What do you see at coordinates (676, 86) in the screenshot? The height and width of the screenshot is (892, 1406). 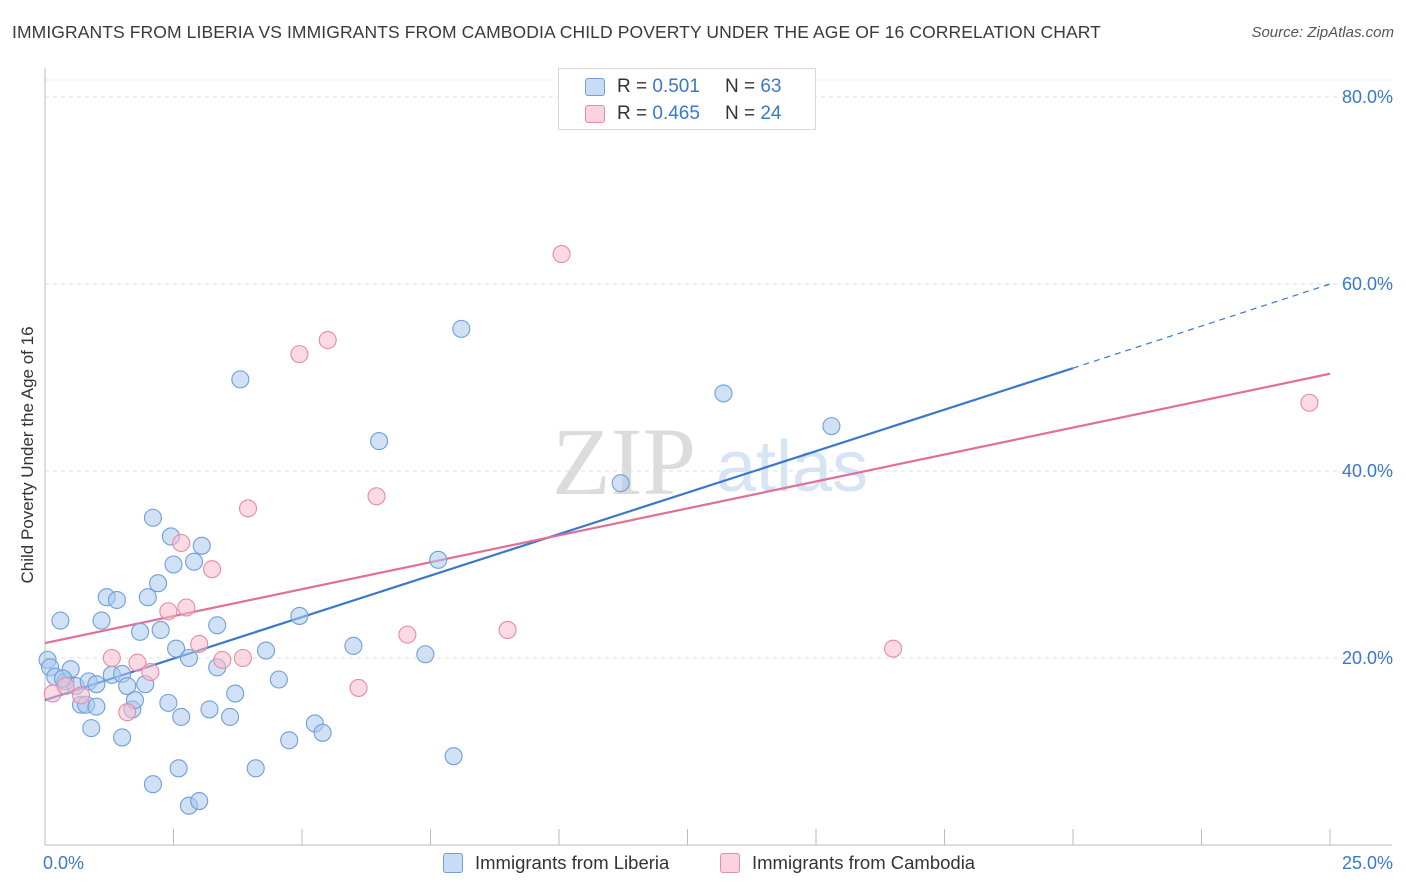 I see `legend-r-value: 0.501` at bounding box center [676, 86].